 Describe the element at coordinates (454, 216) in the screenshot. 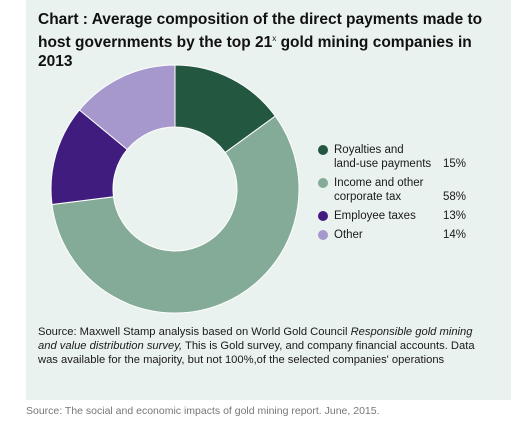

I see `legend-value-2: 13%` at that location.